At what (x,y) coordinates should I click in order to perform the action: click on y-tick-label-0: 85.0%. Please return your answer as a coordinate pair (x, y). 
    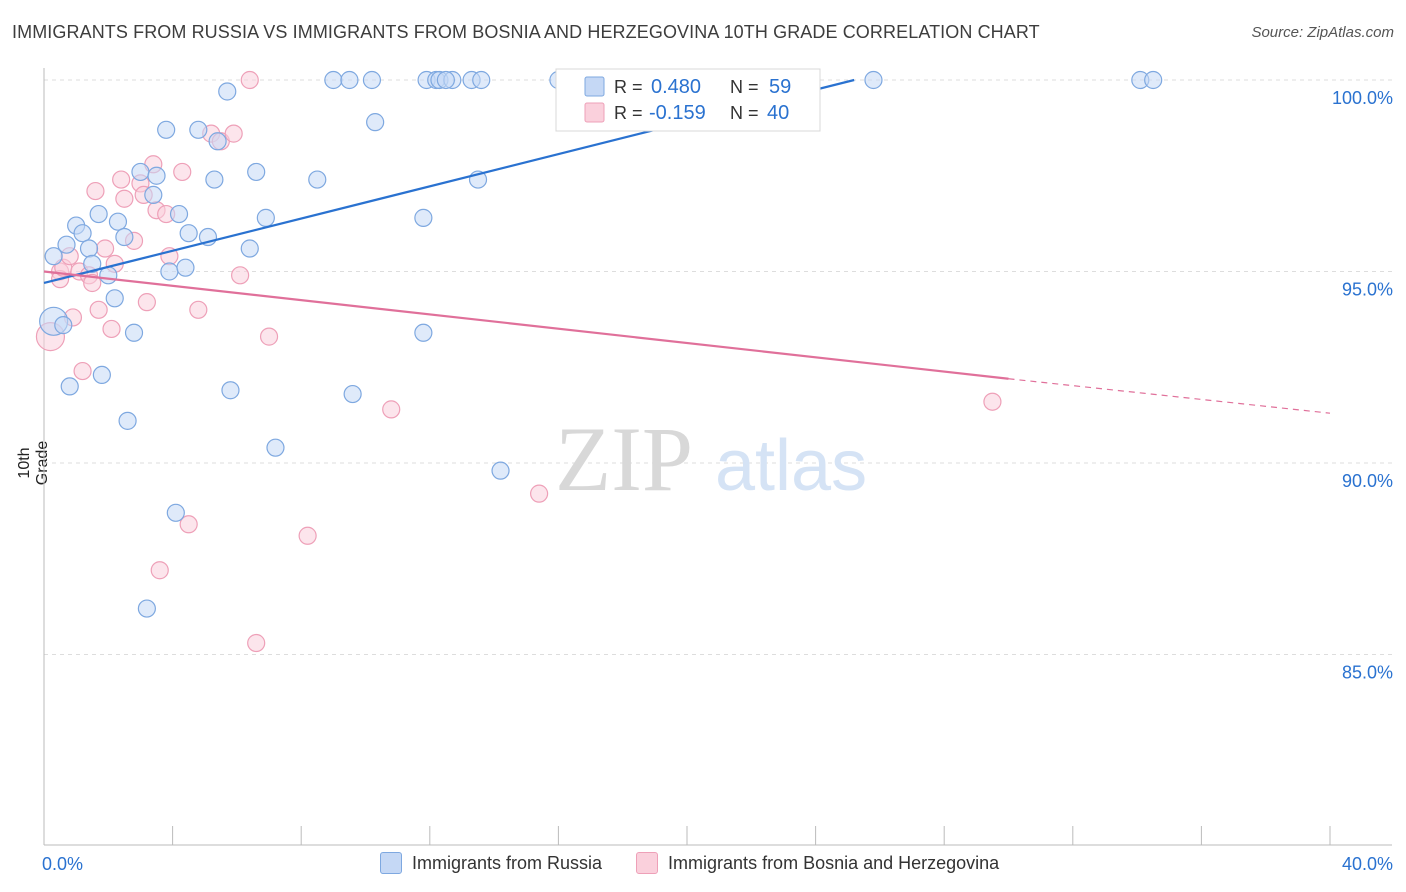
    Looking at the image, I should click on (1367, 673).